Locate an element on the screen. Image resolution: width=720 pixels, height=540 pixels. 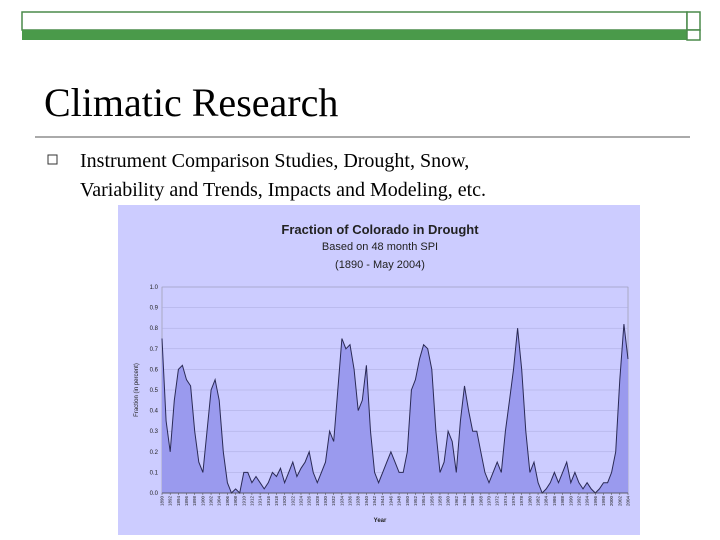
x-tick-label: 1946 is located at coordinates (390, 501).